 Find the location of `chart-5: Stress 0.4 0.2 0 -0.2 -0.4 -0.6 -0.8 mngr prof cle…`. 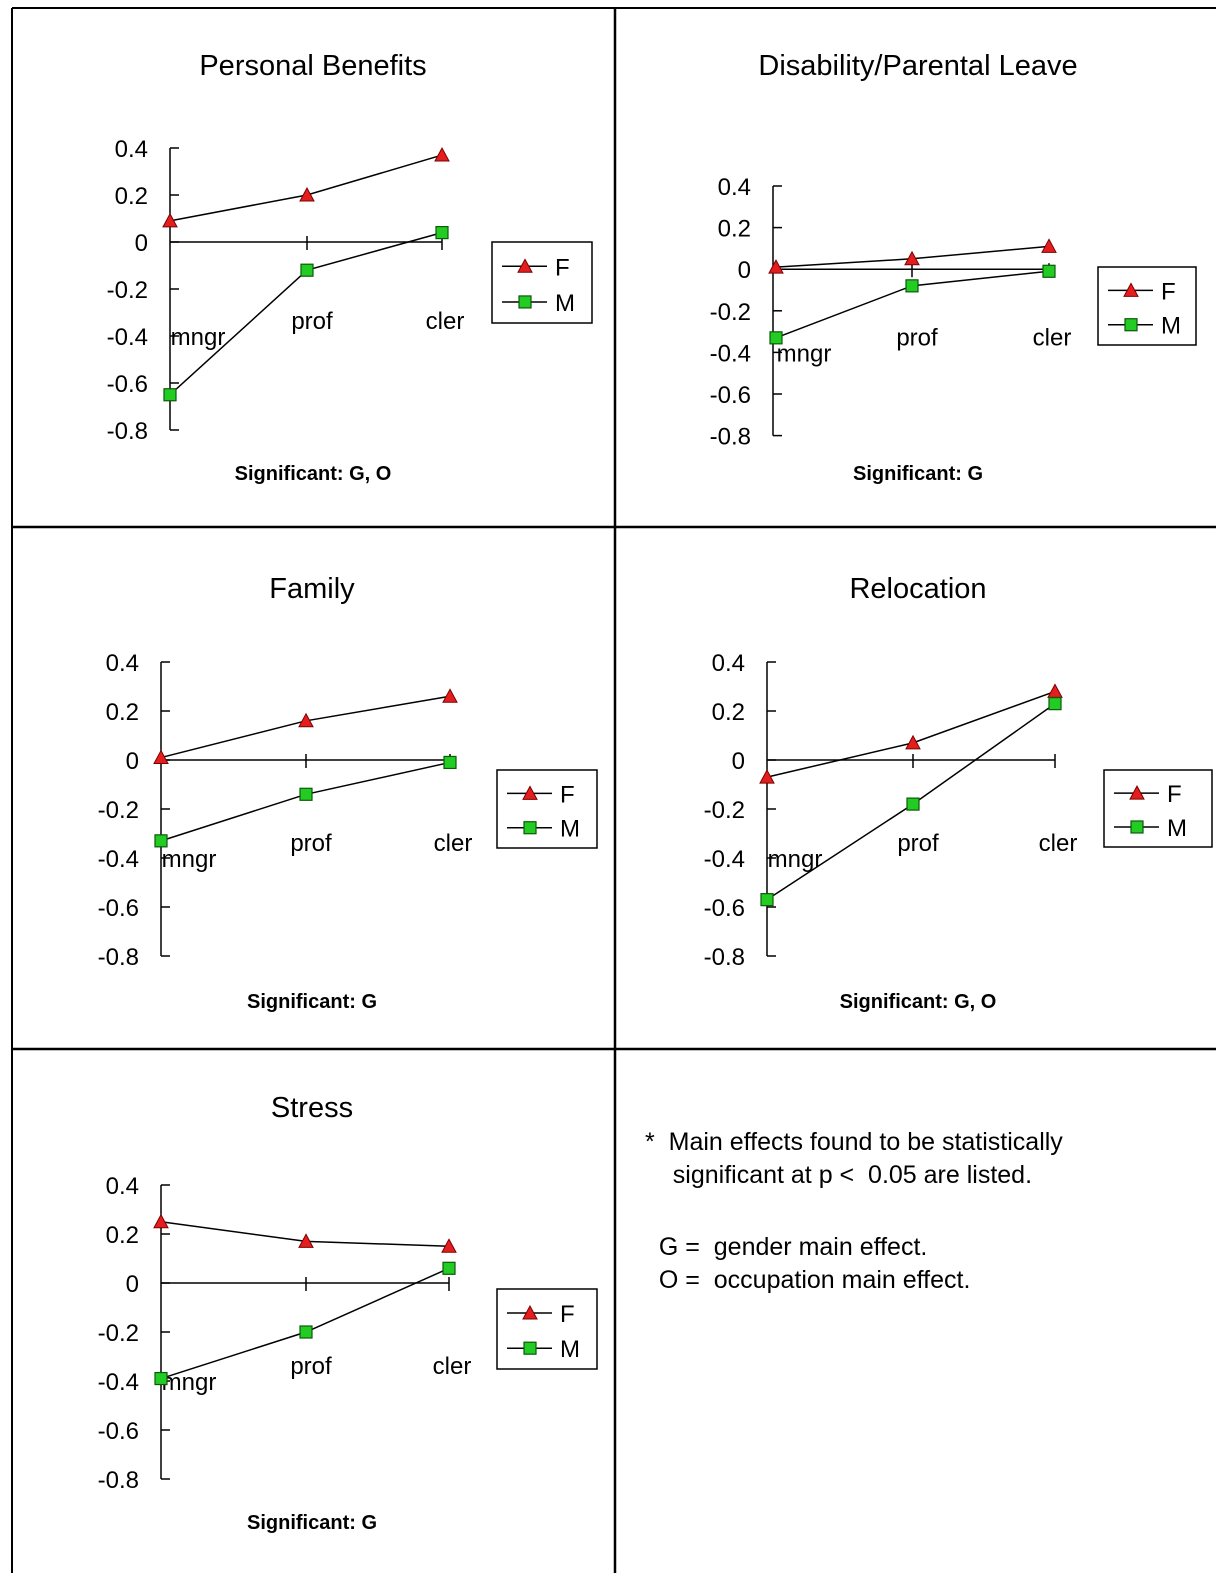

chart-5: Stress 0.4 0.2 0 -0.2 -0.4 -0.6 -0.8 mngr prof cle… is located at coordinates (348, 1313).